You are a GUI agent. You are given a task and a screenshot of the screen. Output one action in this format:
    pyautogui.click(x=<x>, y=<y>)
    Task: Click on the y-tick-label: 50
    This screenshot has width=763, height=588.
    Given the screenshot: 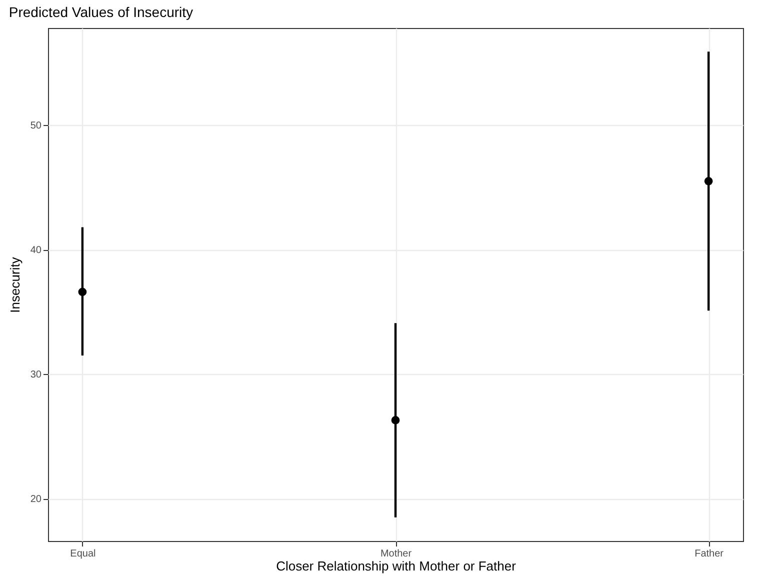 What is the action you would take?
    pyautogui.click(x=36, y=126)
    